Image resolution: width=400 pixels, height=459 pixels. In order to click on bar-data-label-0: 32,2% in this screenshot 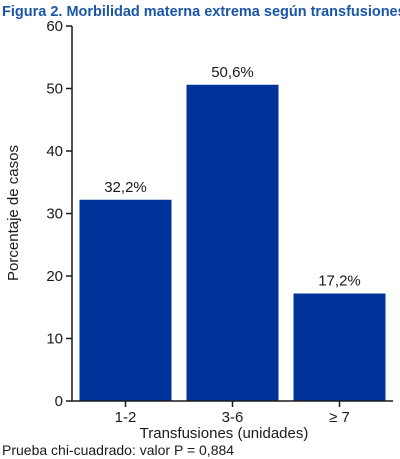, I will do `click(125, 187)`.